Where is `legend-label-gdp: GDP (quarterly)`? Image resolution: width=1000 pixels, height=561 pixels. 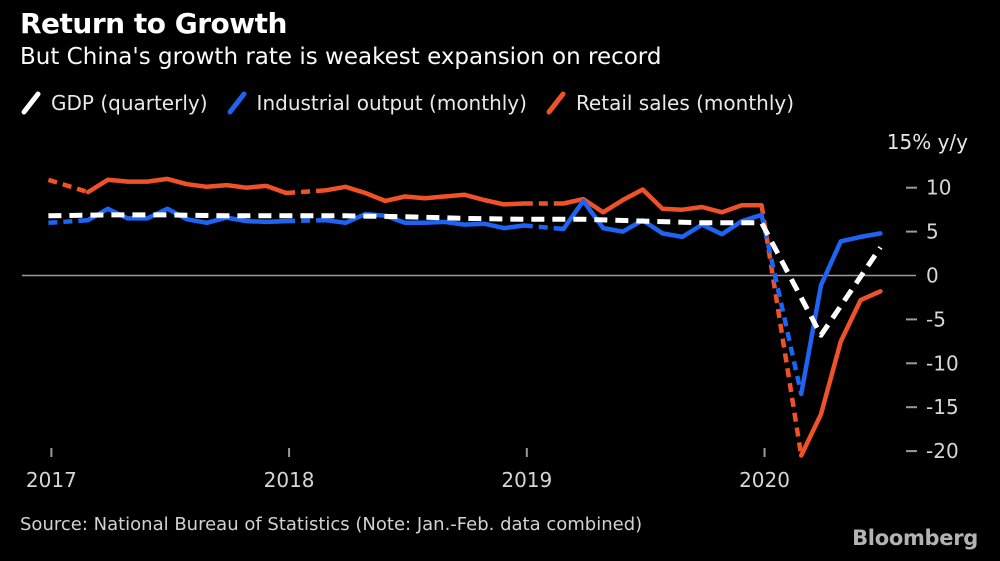 legend-label-gdp: GDP (quarterly) is located at coordinates (129, 103).